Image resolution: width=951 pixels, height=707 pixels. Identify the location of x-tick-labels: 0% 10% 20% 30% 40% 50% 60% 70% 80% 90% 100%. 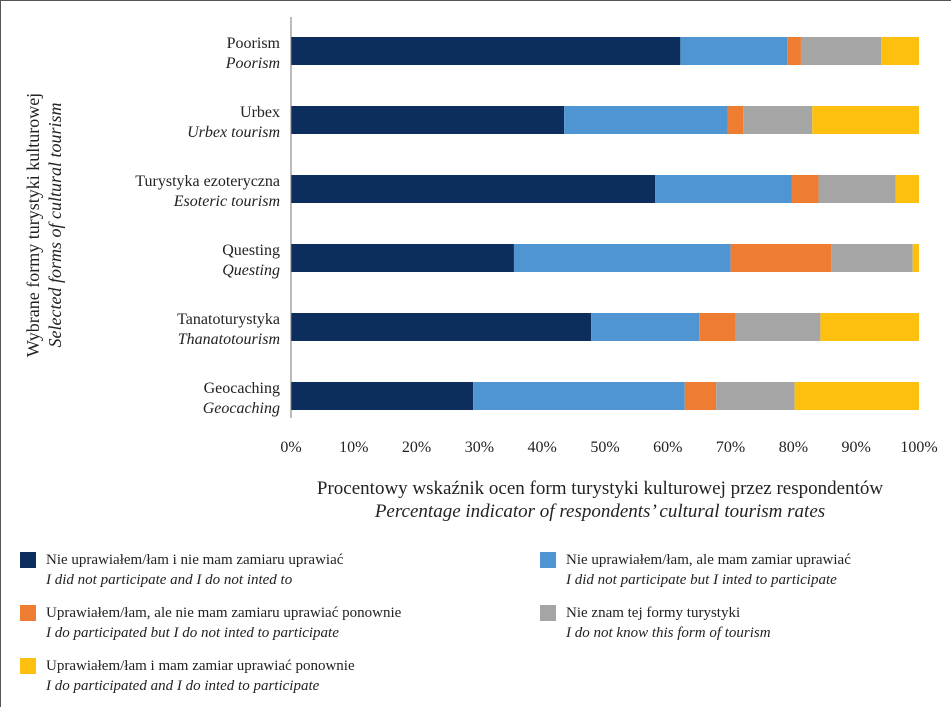
(608, 447).